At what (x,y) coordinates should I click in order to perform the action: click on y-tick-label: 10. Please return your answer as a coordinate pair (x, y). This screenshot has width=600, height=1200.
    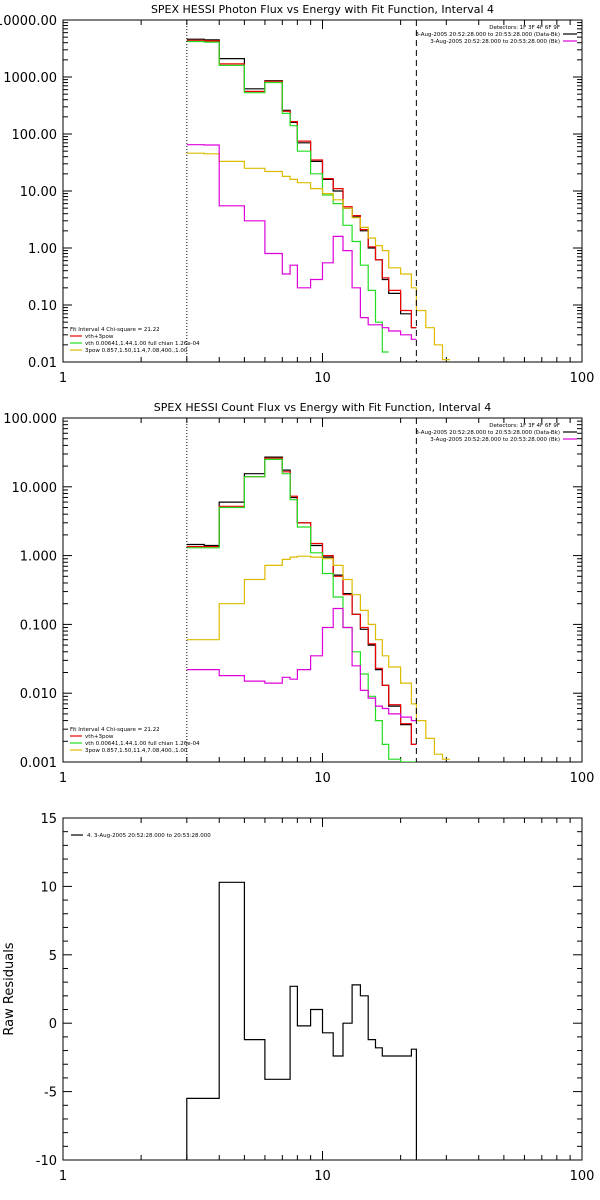
    Looking at the image, I should click on (48, 887).